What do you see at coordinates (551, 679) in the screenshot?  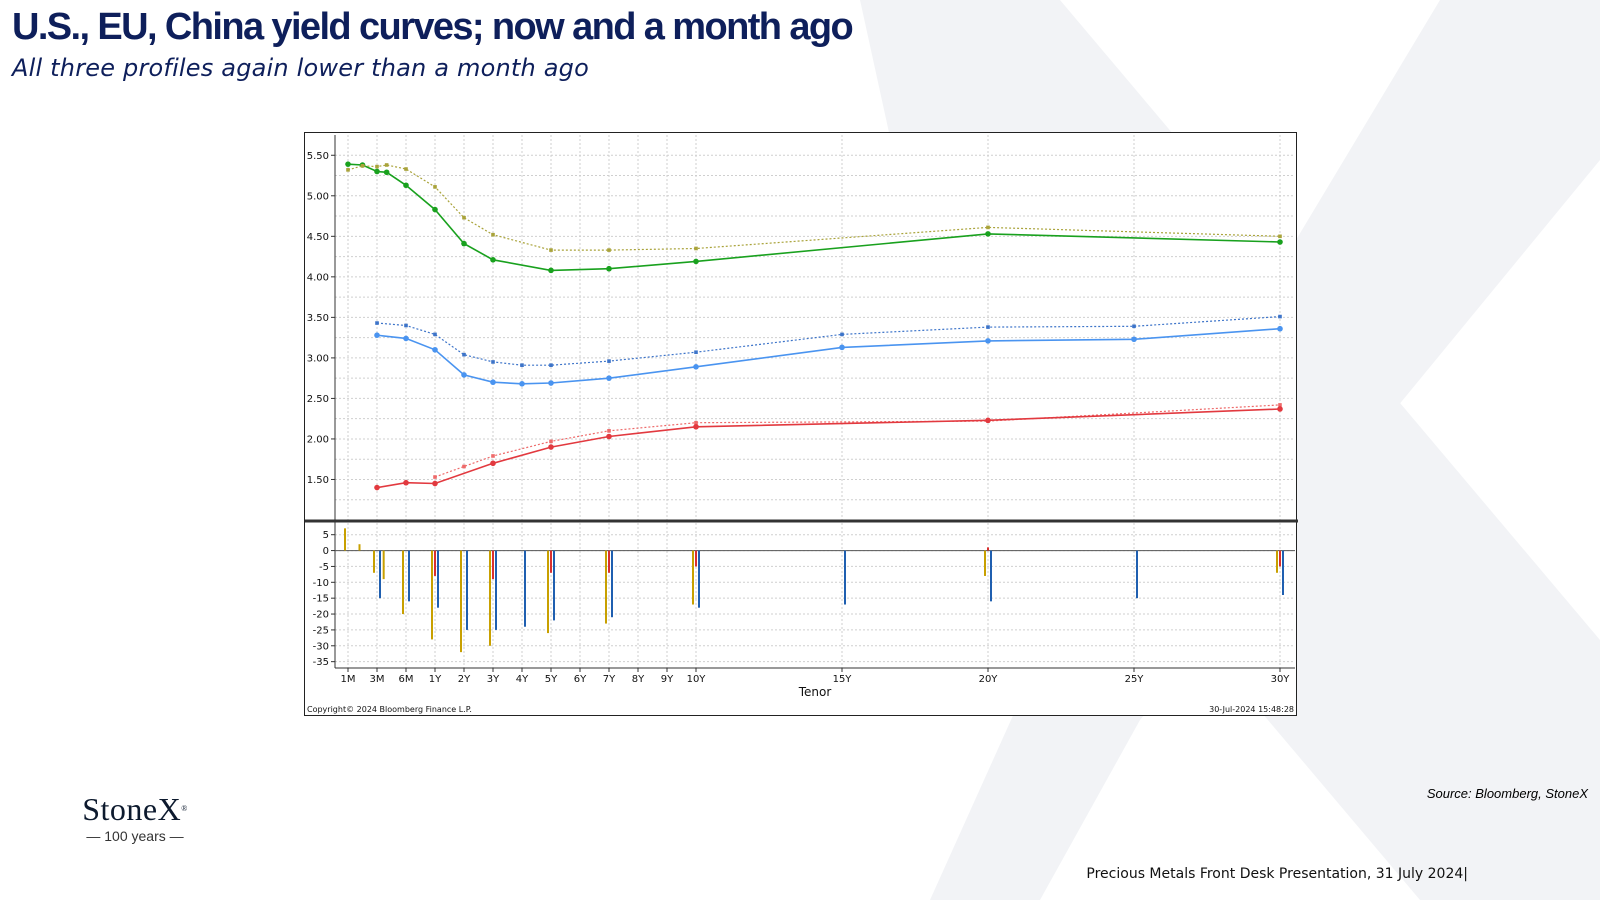 I see `x-tick-label: 5Y` at bounding box center [551, 679].